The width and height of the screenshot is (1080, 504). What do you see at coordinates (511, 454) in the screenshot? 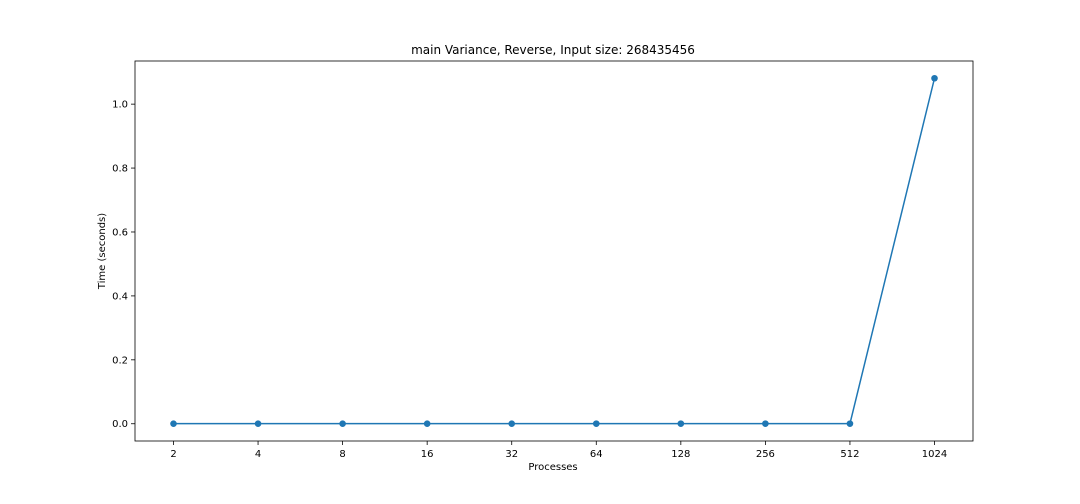
I see `x-tick-label: 32` at bounding box center [511, 454].